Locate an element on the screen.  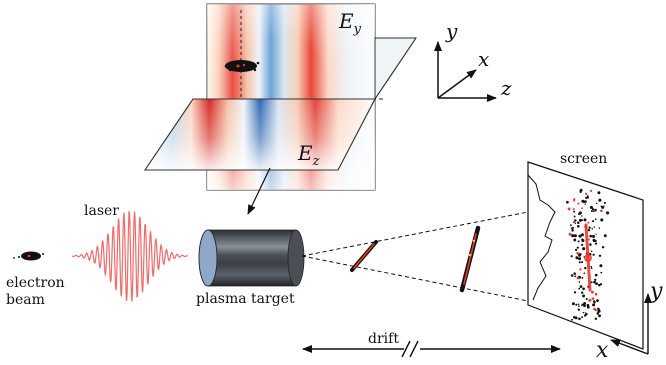
laser-pulse is located at coordinates (129, 256).